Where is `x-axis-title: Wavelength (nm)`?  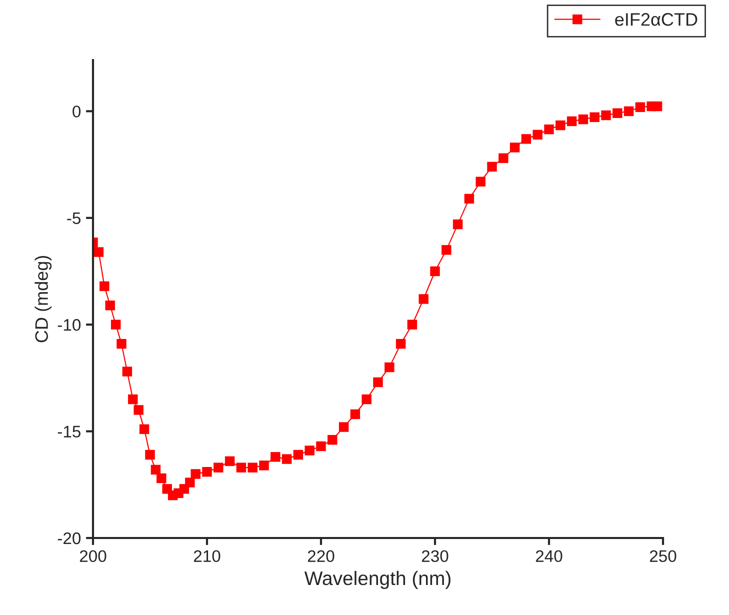
x-axis-title: Wavelength (nm) is located at coordinates (377, 580).